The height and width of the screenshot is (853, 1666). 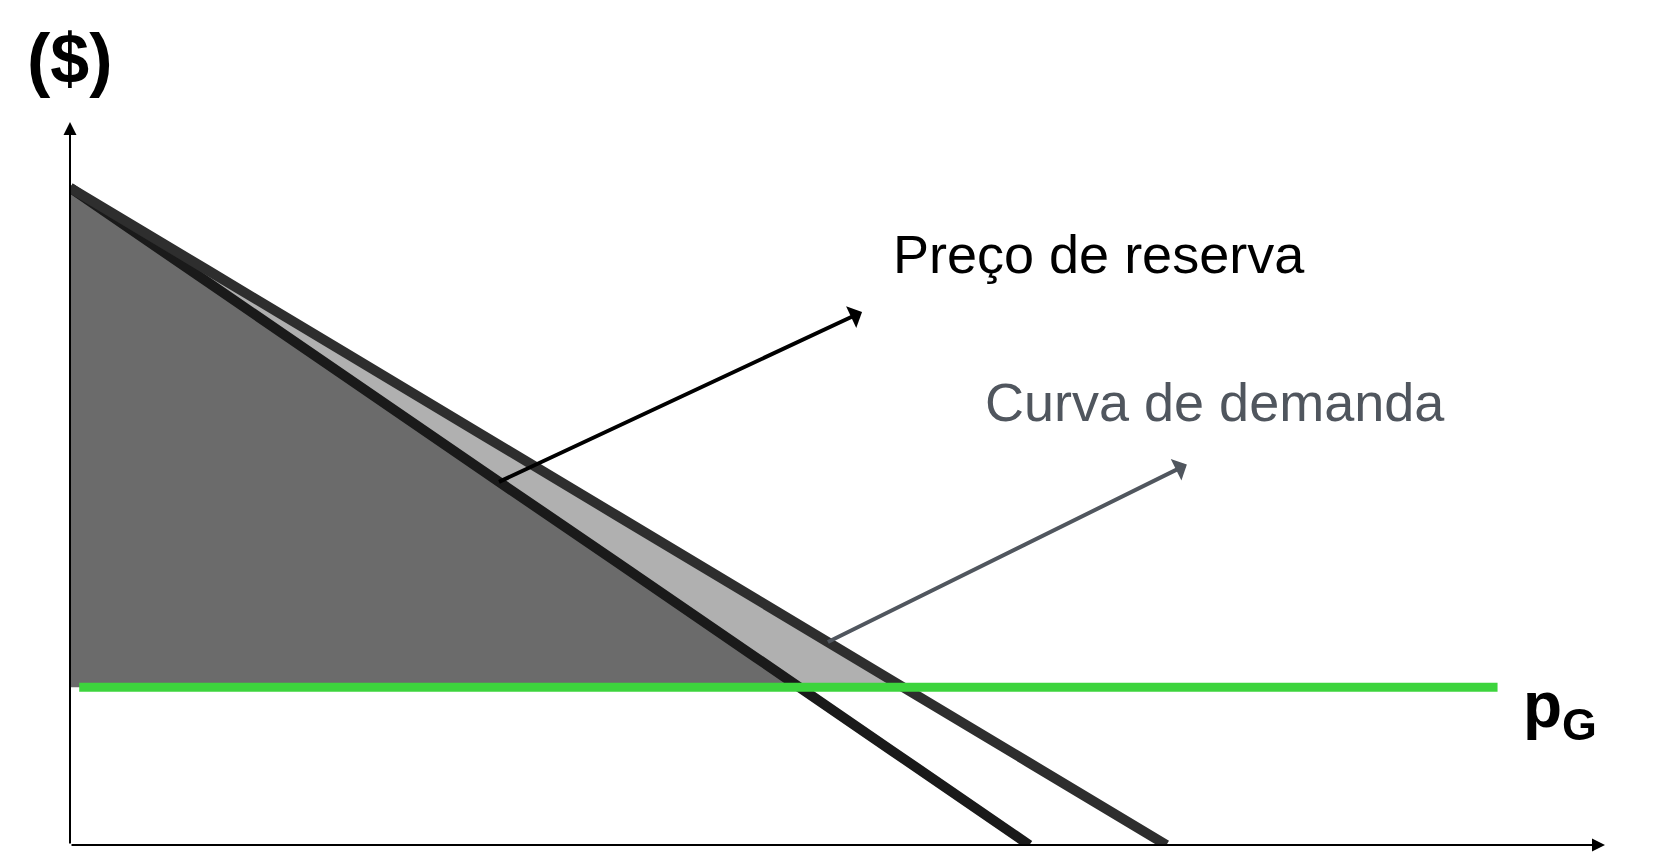 What do you see at coordinates (70, 59) in the screenshot?
I see `y-axis-title: ($)` at bounding box center [70, 59].